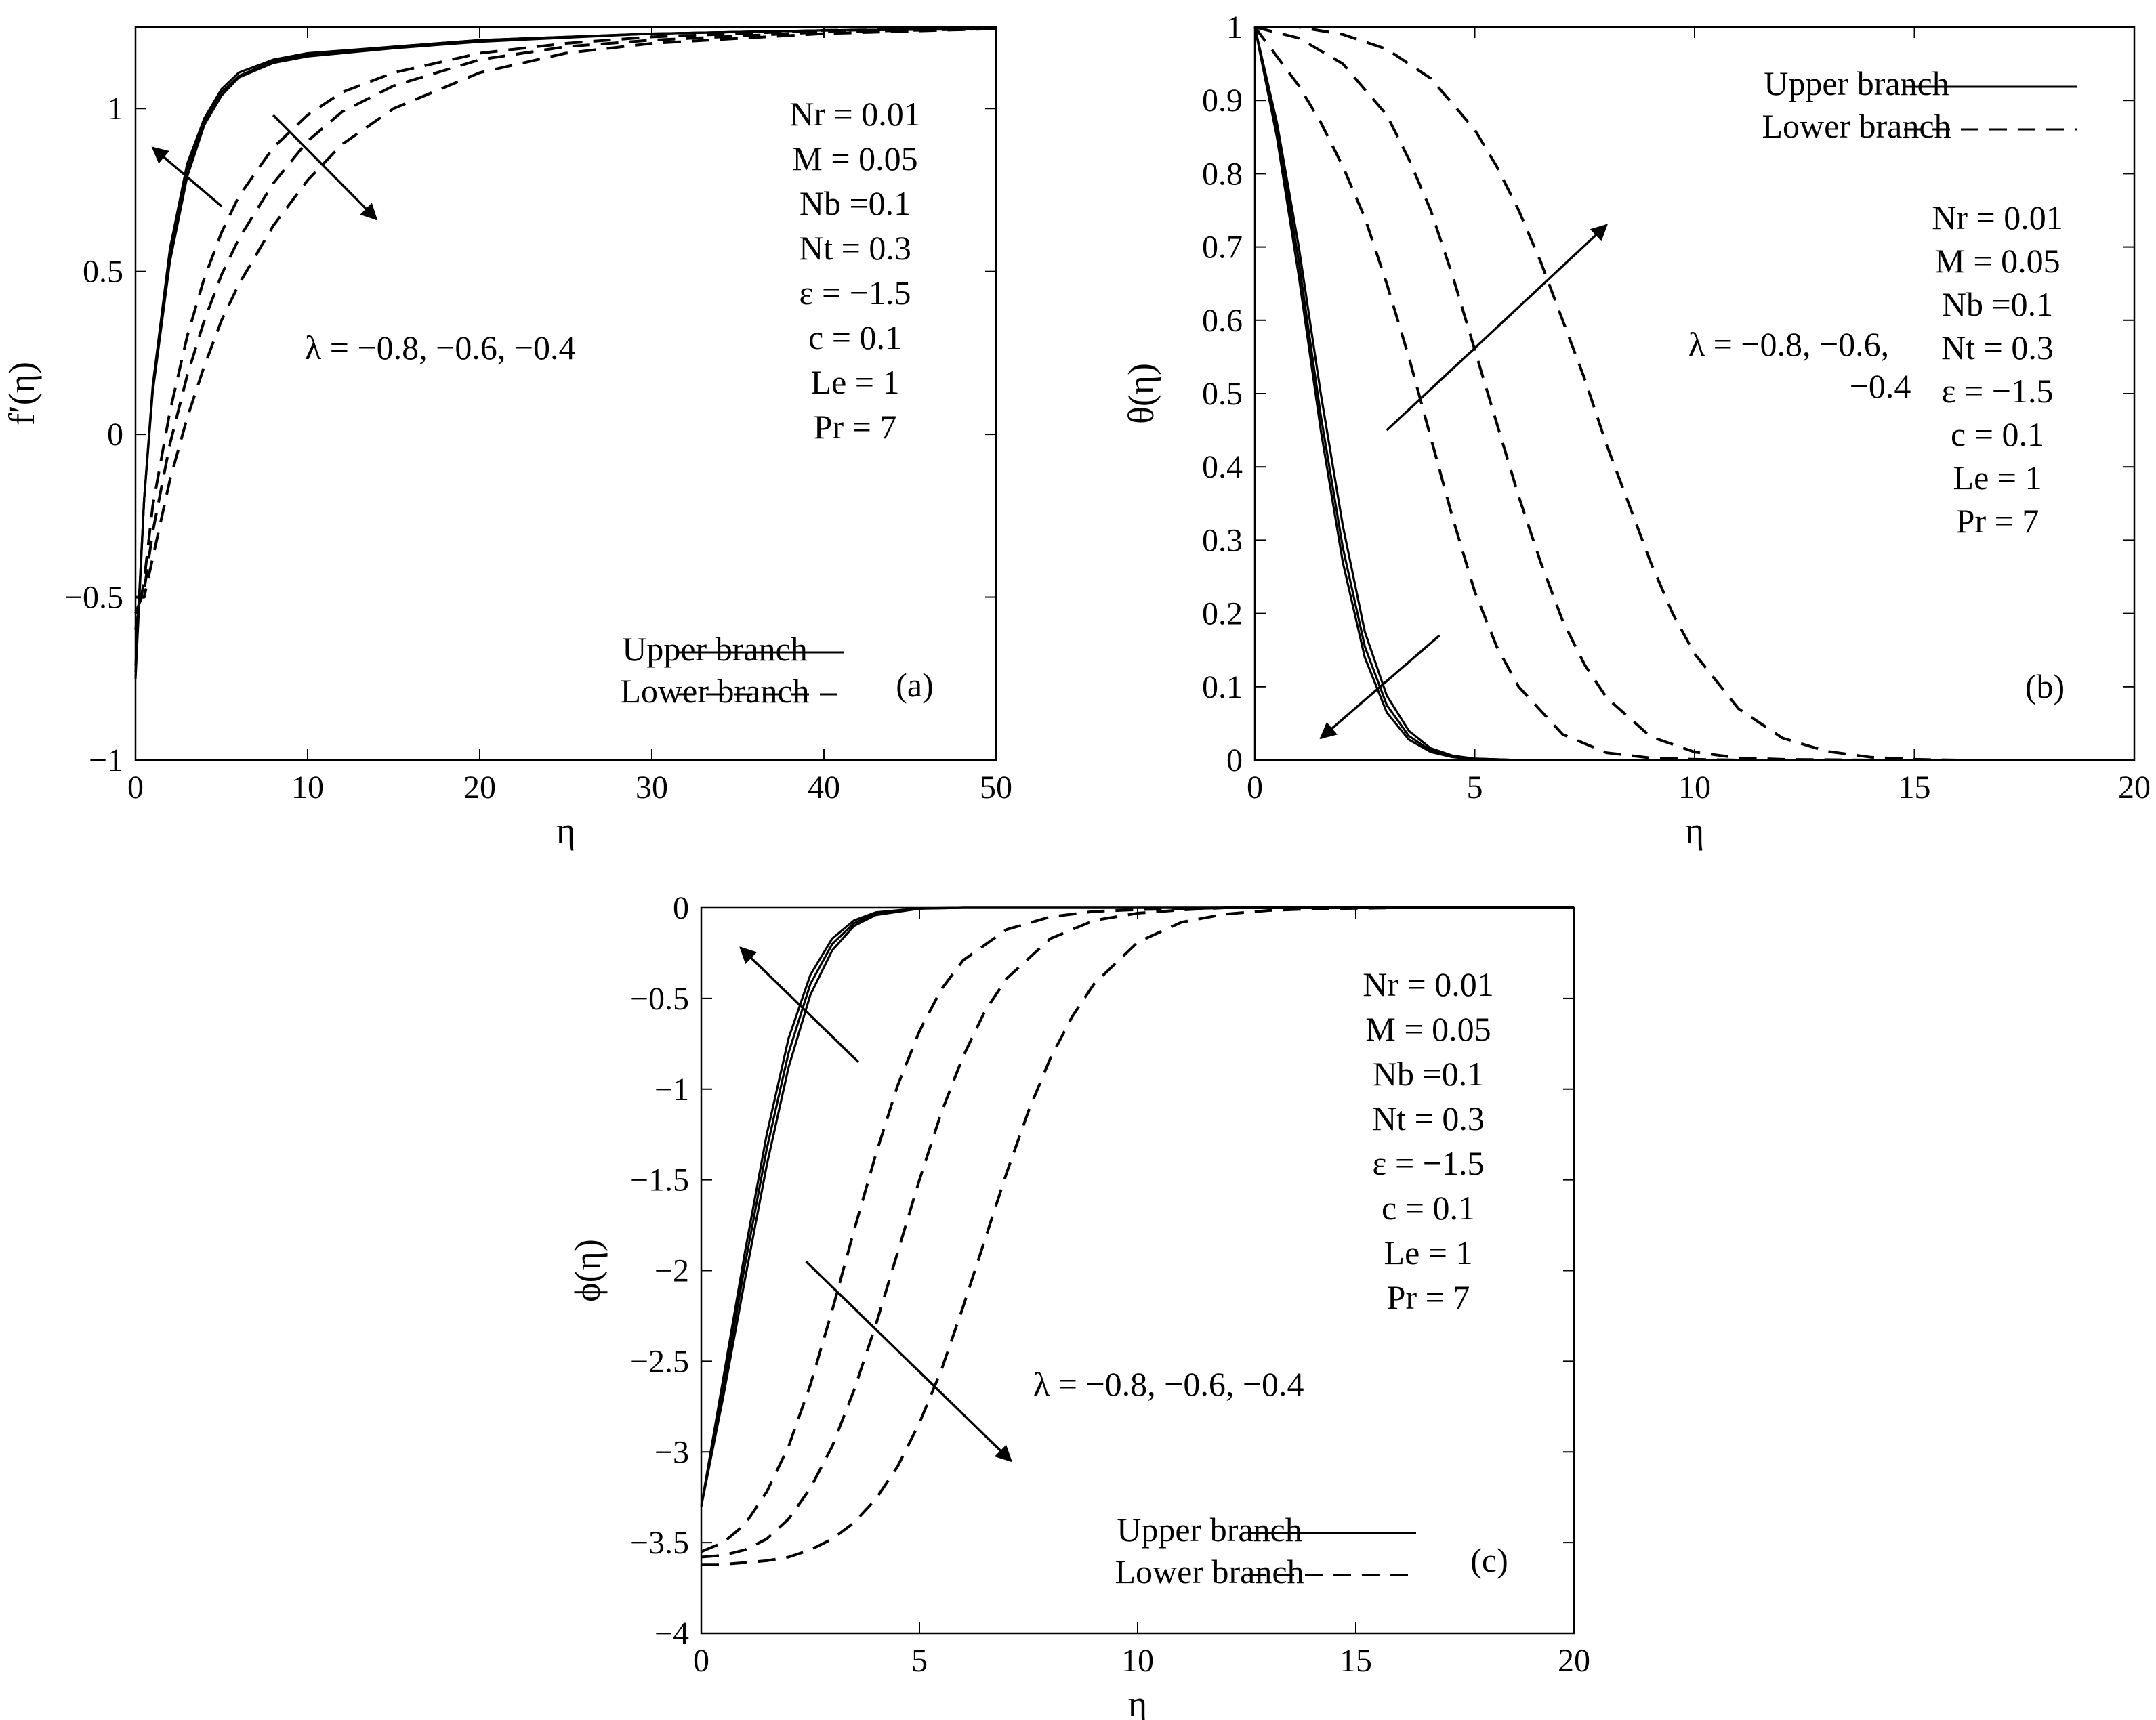 This screenshot has height=1720, width=2156. I want to click on y-axis-label: ϕ(η), so click(587, 1270).